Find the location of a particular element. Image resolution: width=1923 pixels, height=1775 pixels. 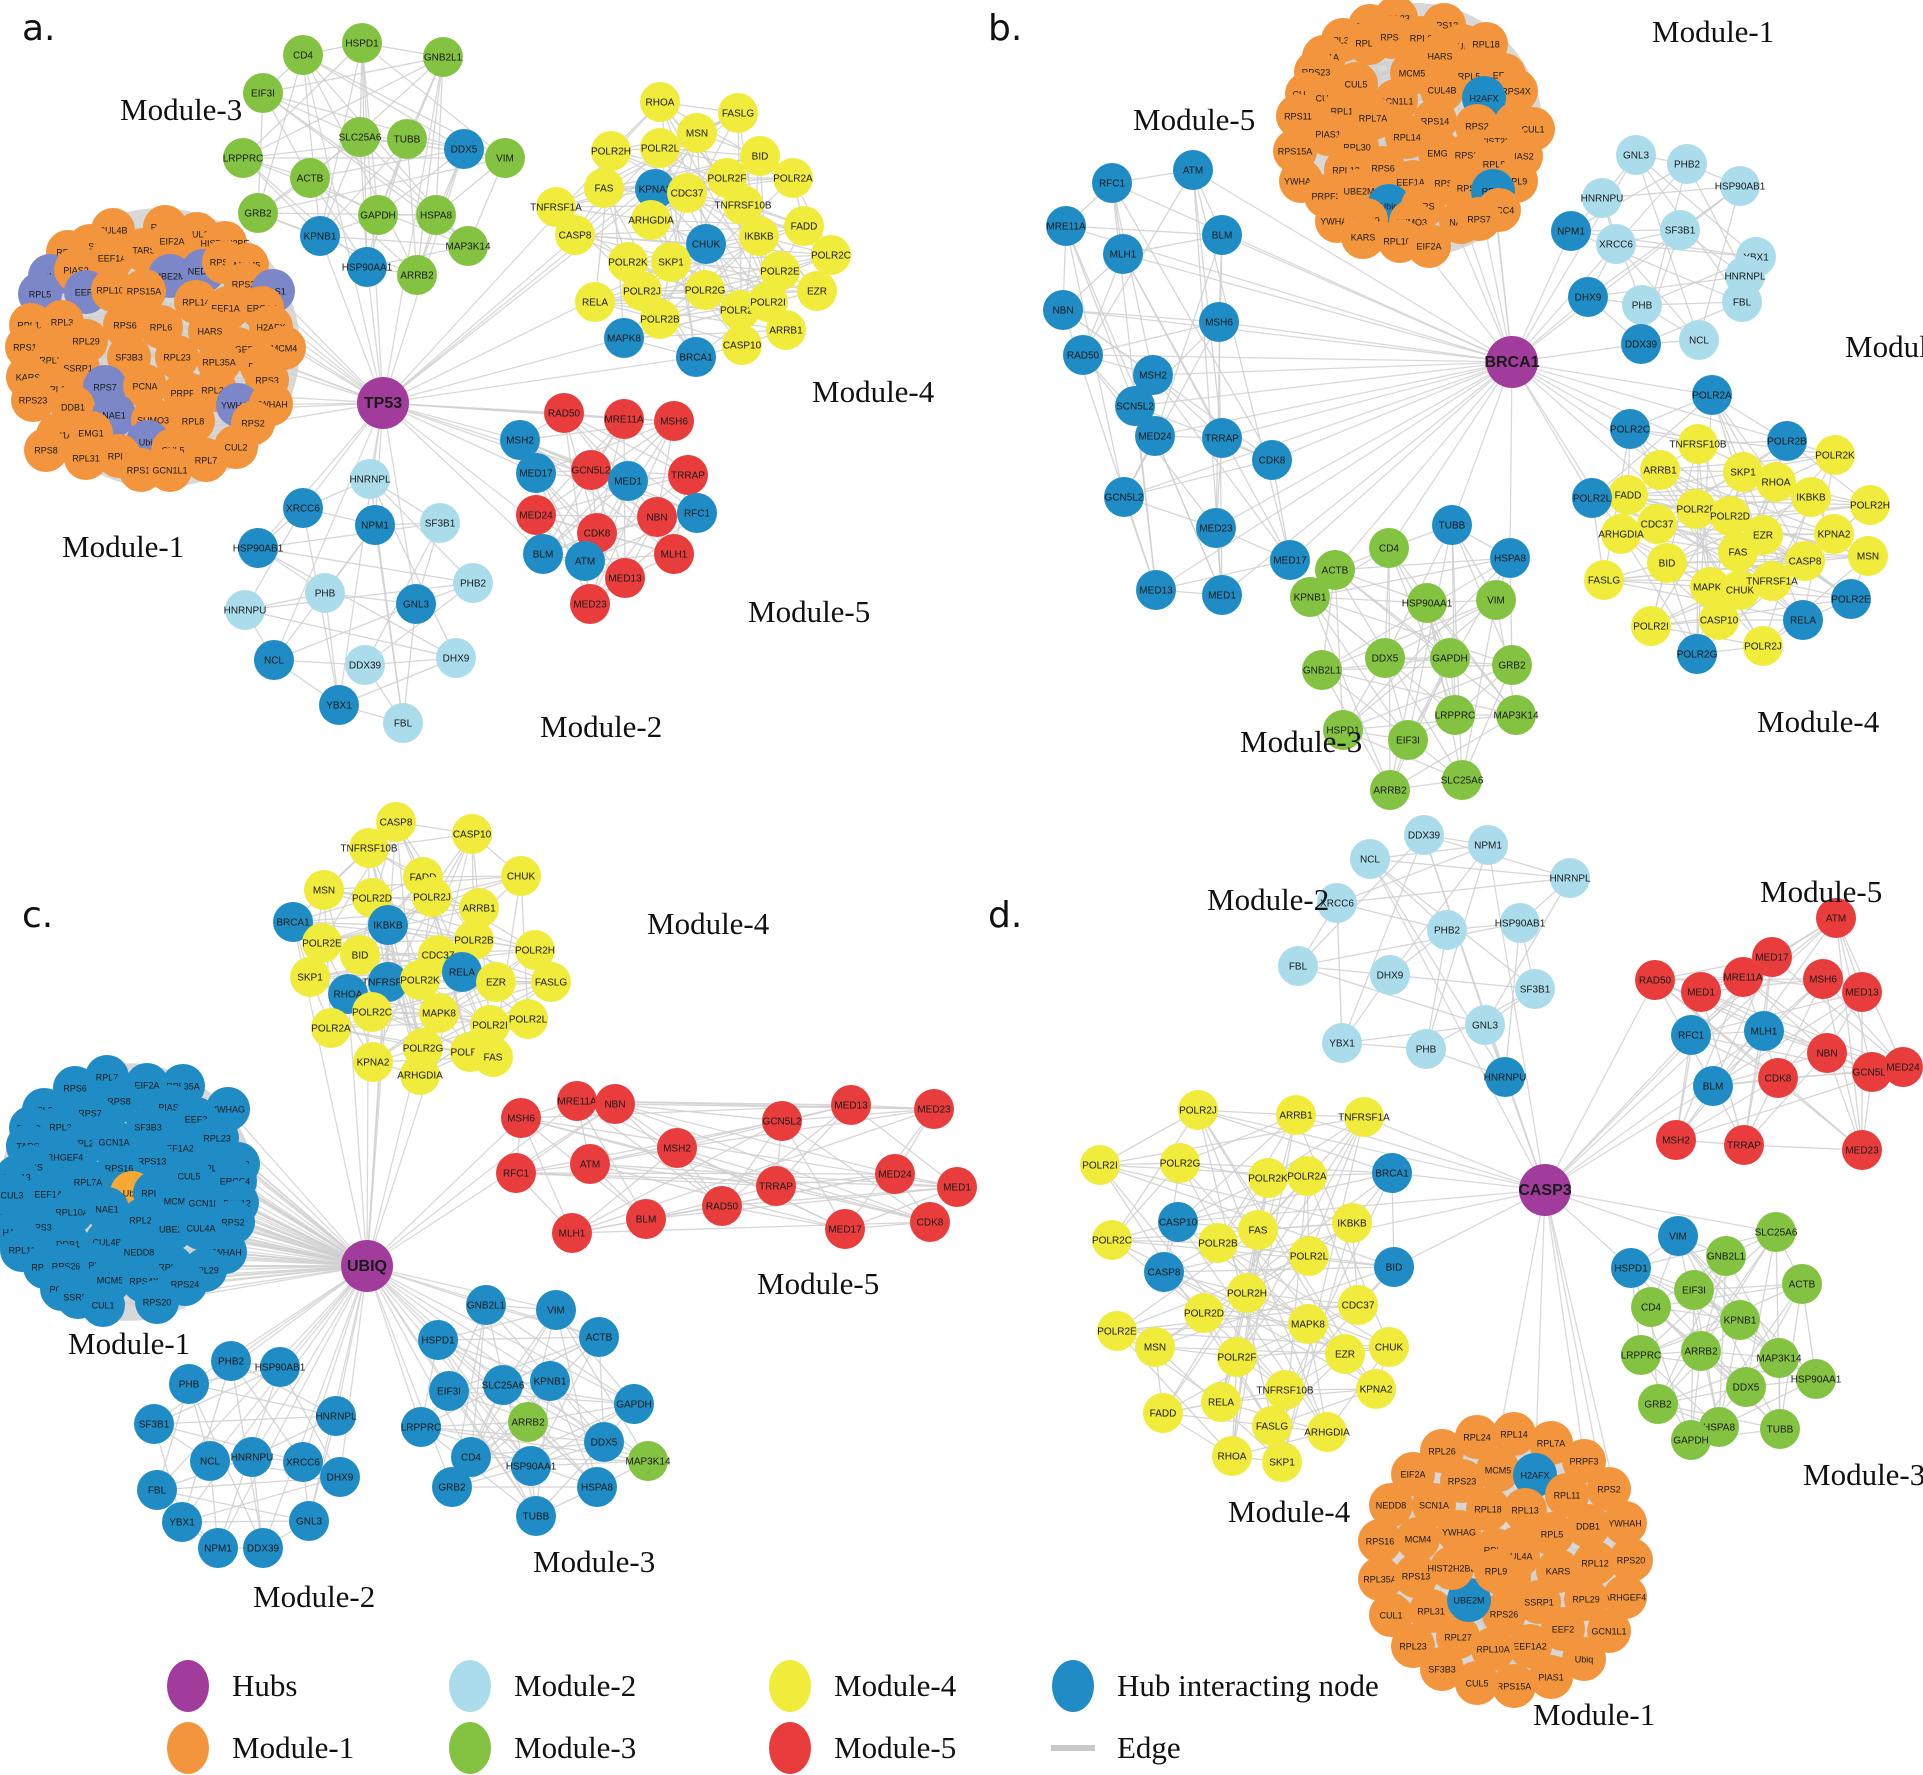

gene-node: ARRB1 is located at coordinates (786, 330).